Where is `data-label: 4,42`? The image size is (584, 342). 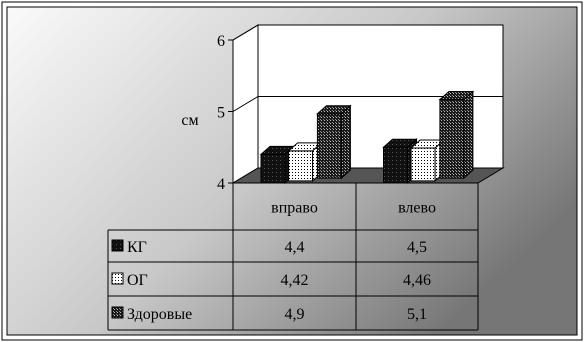 data-label: 4,42 is located at coordinates (295, 280).